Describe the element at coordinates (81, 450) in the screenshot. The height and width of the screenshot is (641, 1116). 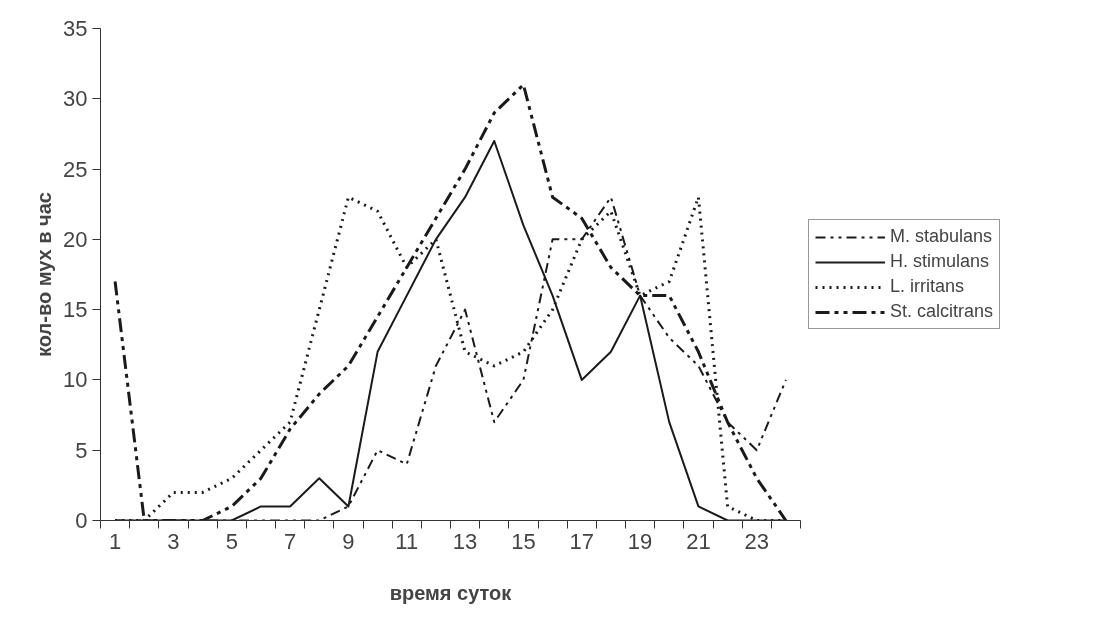
I see `y-tick-label: 5` at that location.